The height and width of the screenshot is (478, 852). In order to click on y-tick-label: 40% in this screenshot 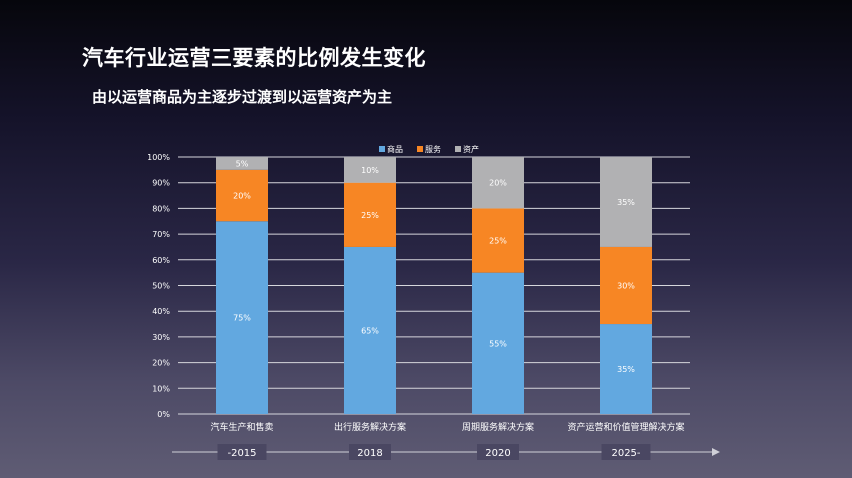, I will do `click(161, 311)`.